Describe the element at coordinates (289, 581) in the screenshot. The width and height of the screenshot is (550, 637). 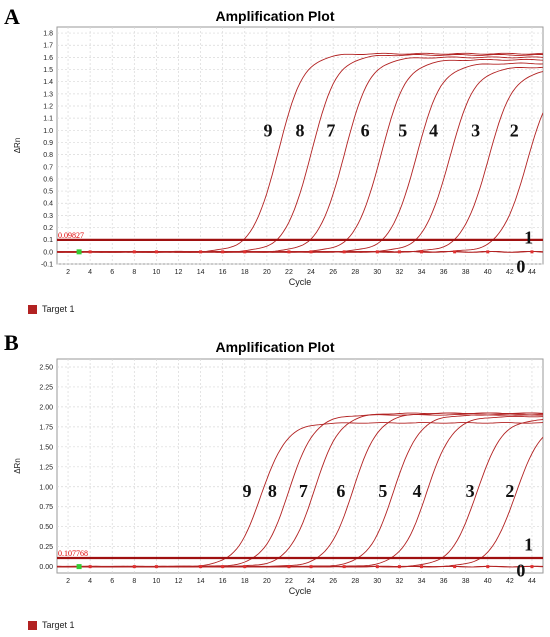
I see `x-tick-label: 22` at that location.